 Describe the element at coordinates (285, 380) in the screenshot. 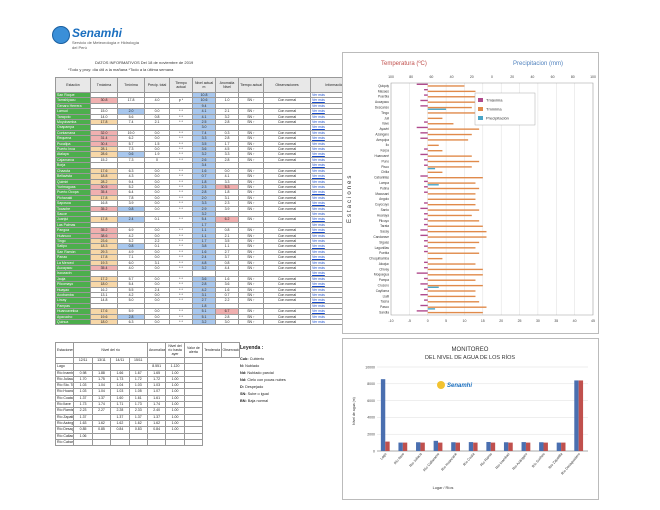

I see `legend-item: Nd: Cielo con pocas nubes` at that location.